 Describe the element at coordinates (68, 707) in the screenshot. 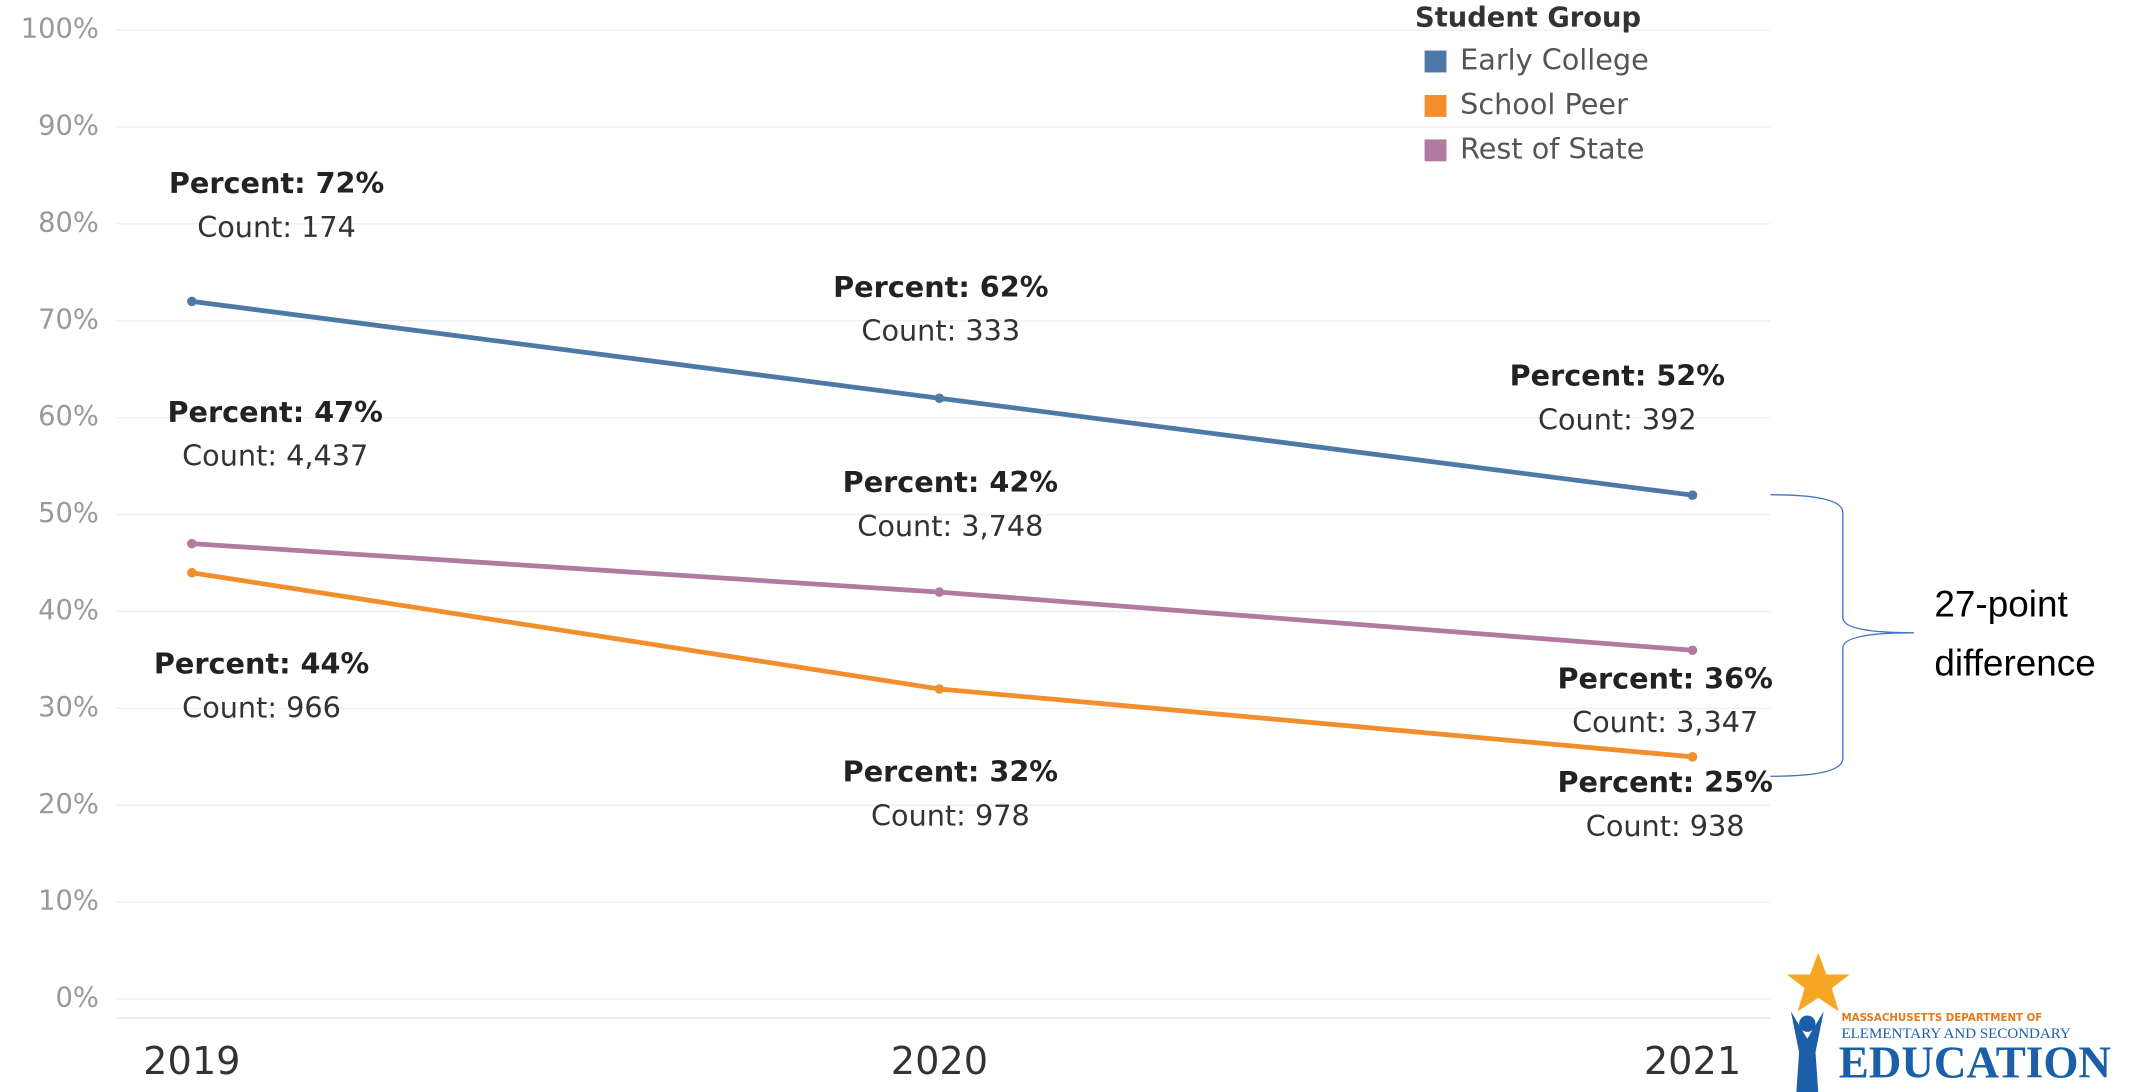

I see `y-tick-label: 30%` at that location.